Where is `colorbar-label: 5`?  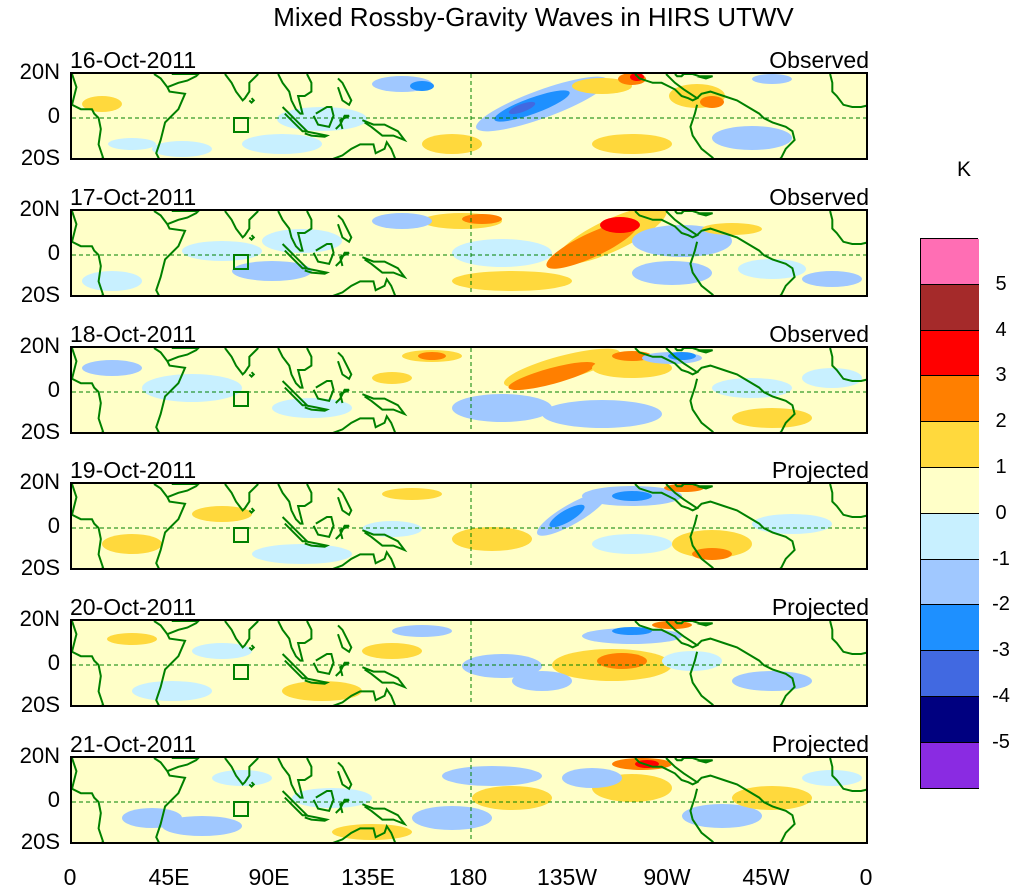 colorbar-label: 5 is located at coordinates (1001, 283).